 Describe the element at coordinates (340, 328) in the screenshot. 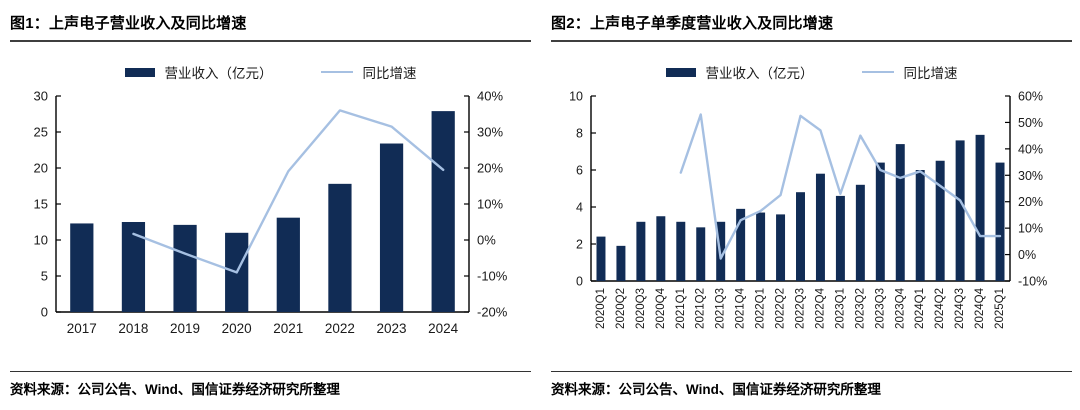

I see `svg-text: 2022` at that location.